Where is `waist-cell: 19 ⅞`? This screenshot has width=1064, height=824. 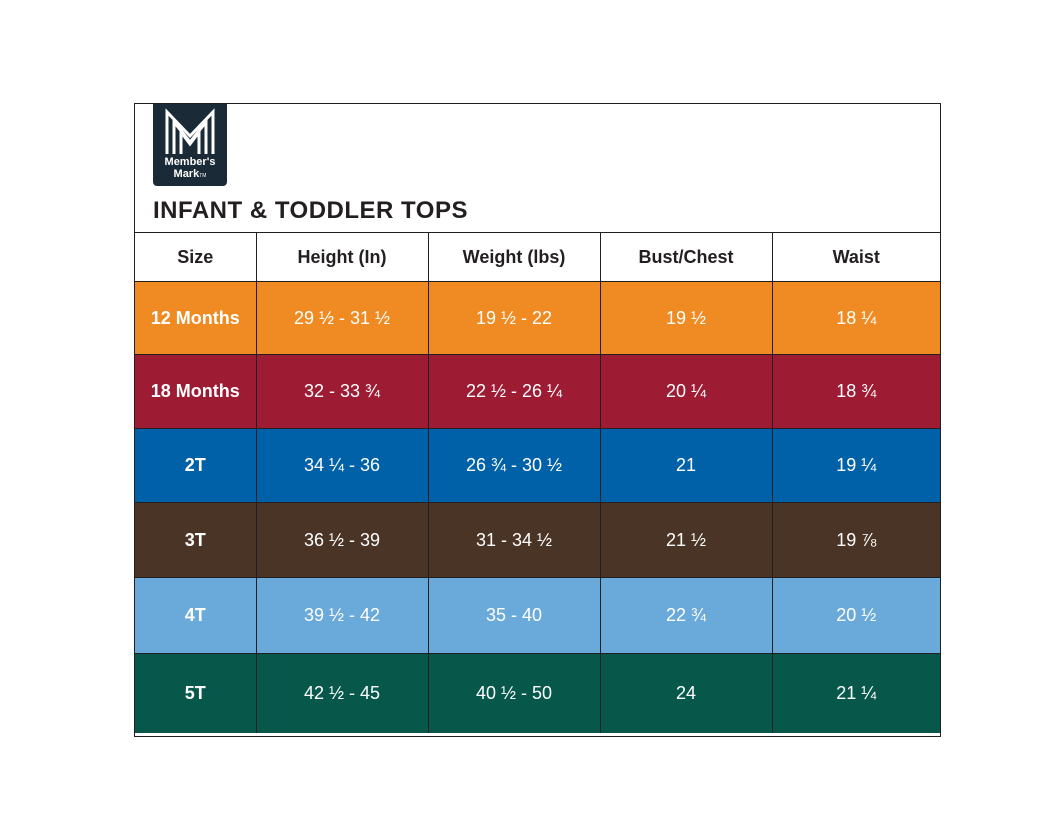
waist-cell: 19 ⅞ is located at coordinates (856, 540).